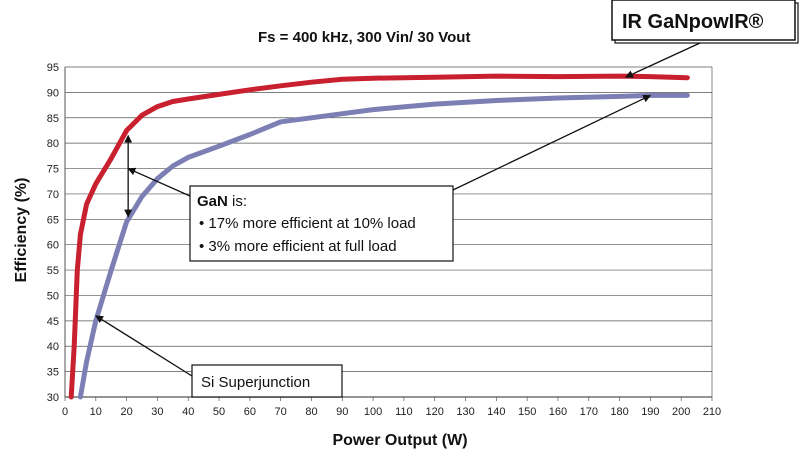 This screenshot has height=476, width=800. I want to click on x-tick-label: 20, so click(126, 412).